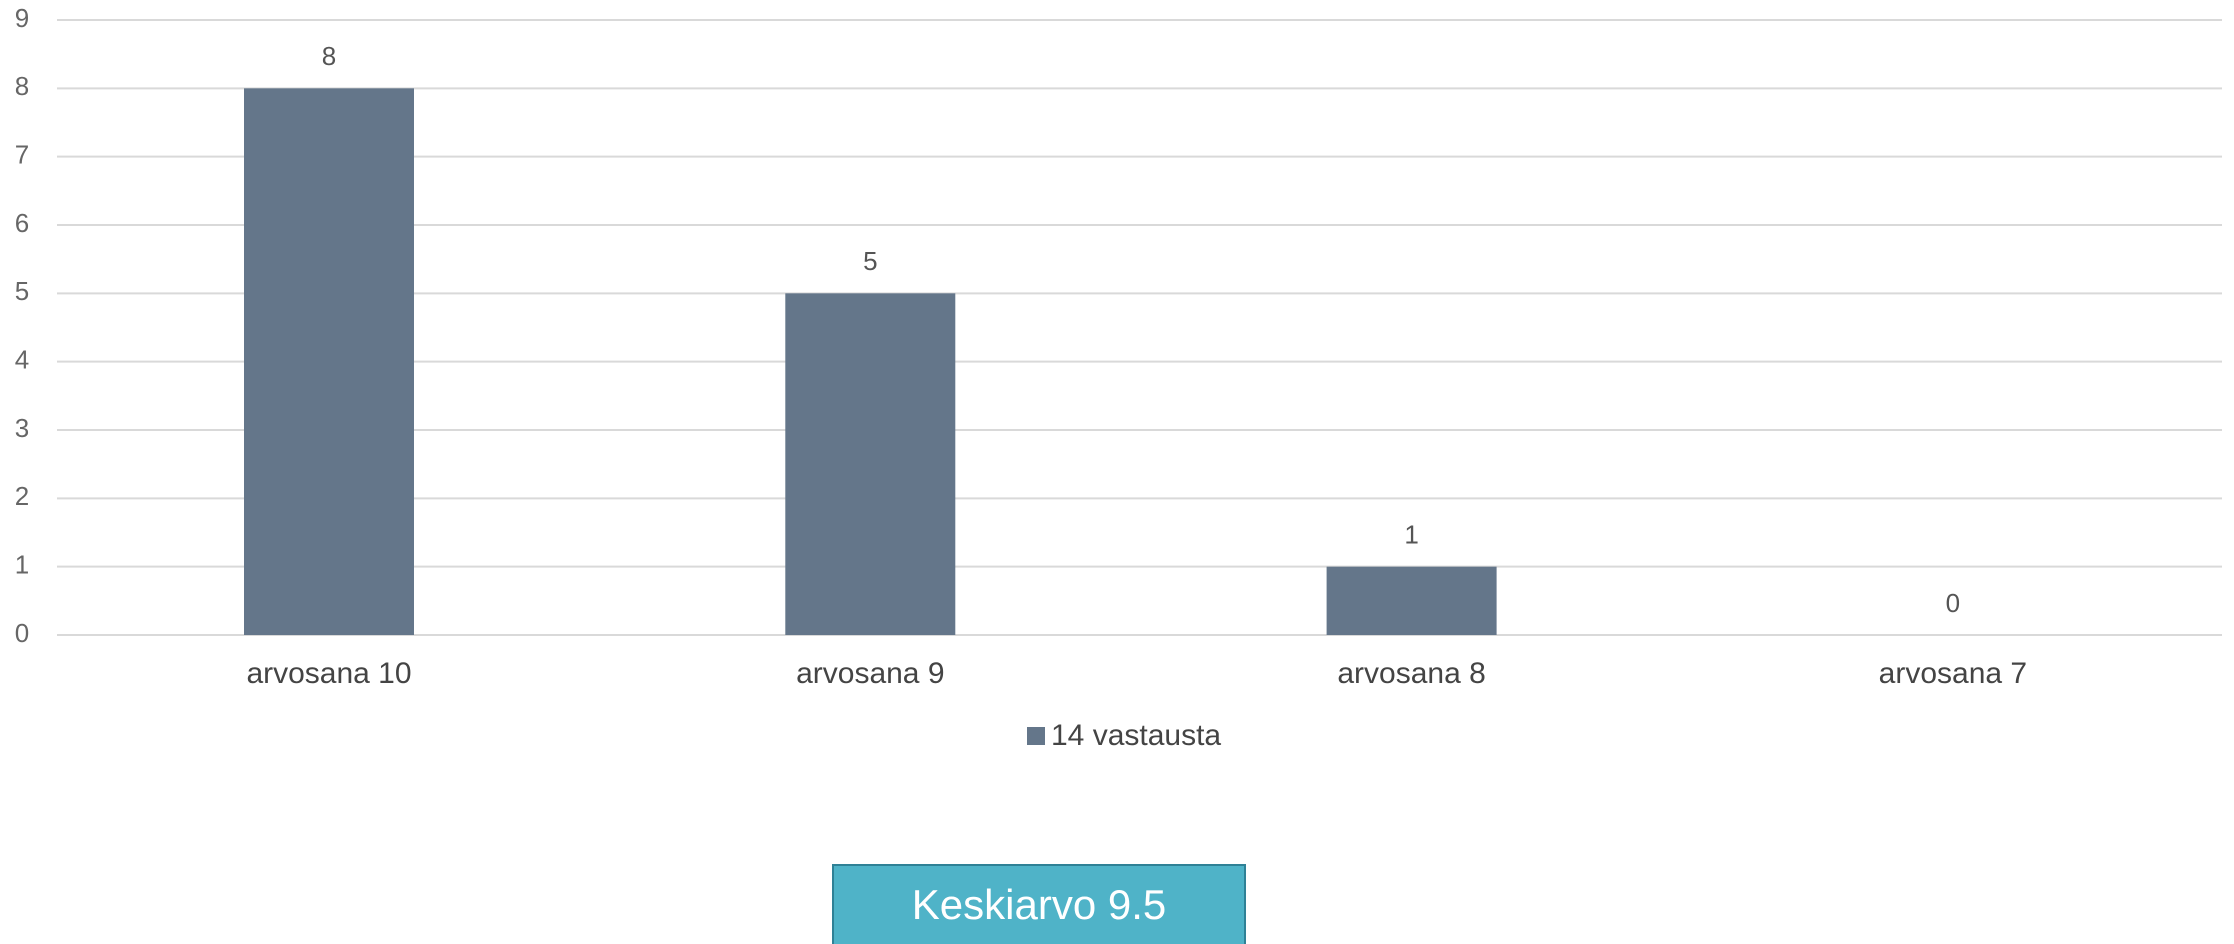 This screenshot has height=944, width=2234. What do you see at coordinates (1953, 673) in the screenshot?
I see `x-tick-label: arvosana 7` at bounding box center [1953, 673].